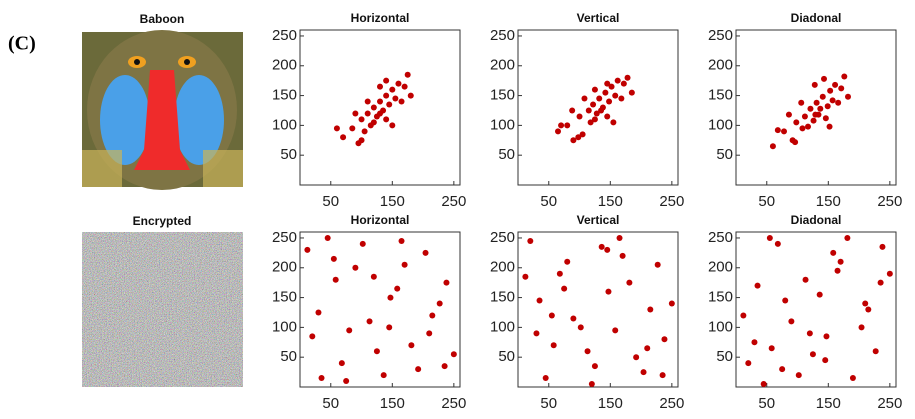 Image resolution: width=915 pixels, height=419 pixels. What do you see at coordinates (598, 220) in the screenshot?
I see `chart-title: Vertical` at bounding box center [598, 220].